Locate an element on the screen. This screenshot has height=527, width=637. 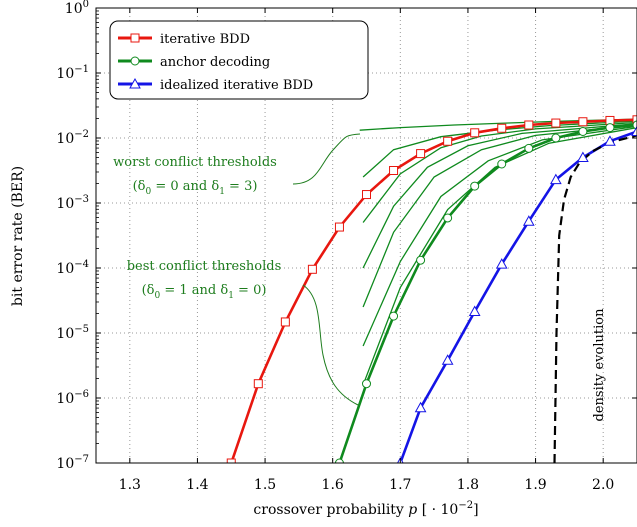
annotation-worst-leader is located at coordinates (326, 159).